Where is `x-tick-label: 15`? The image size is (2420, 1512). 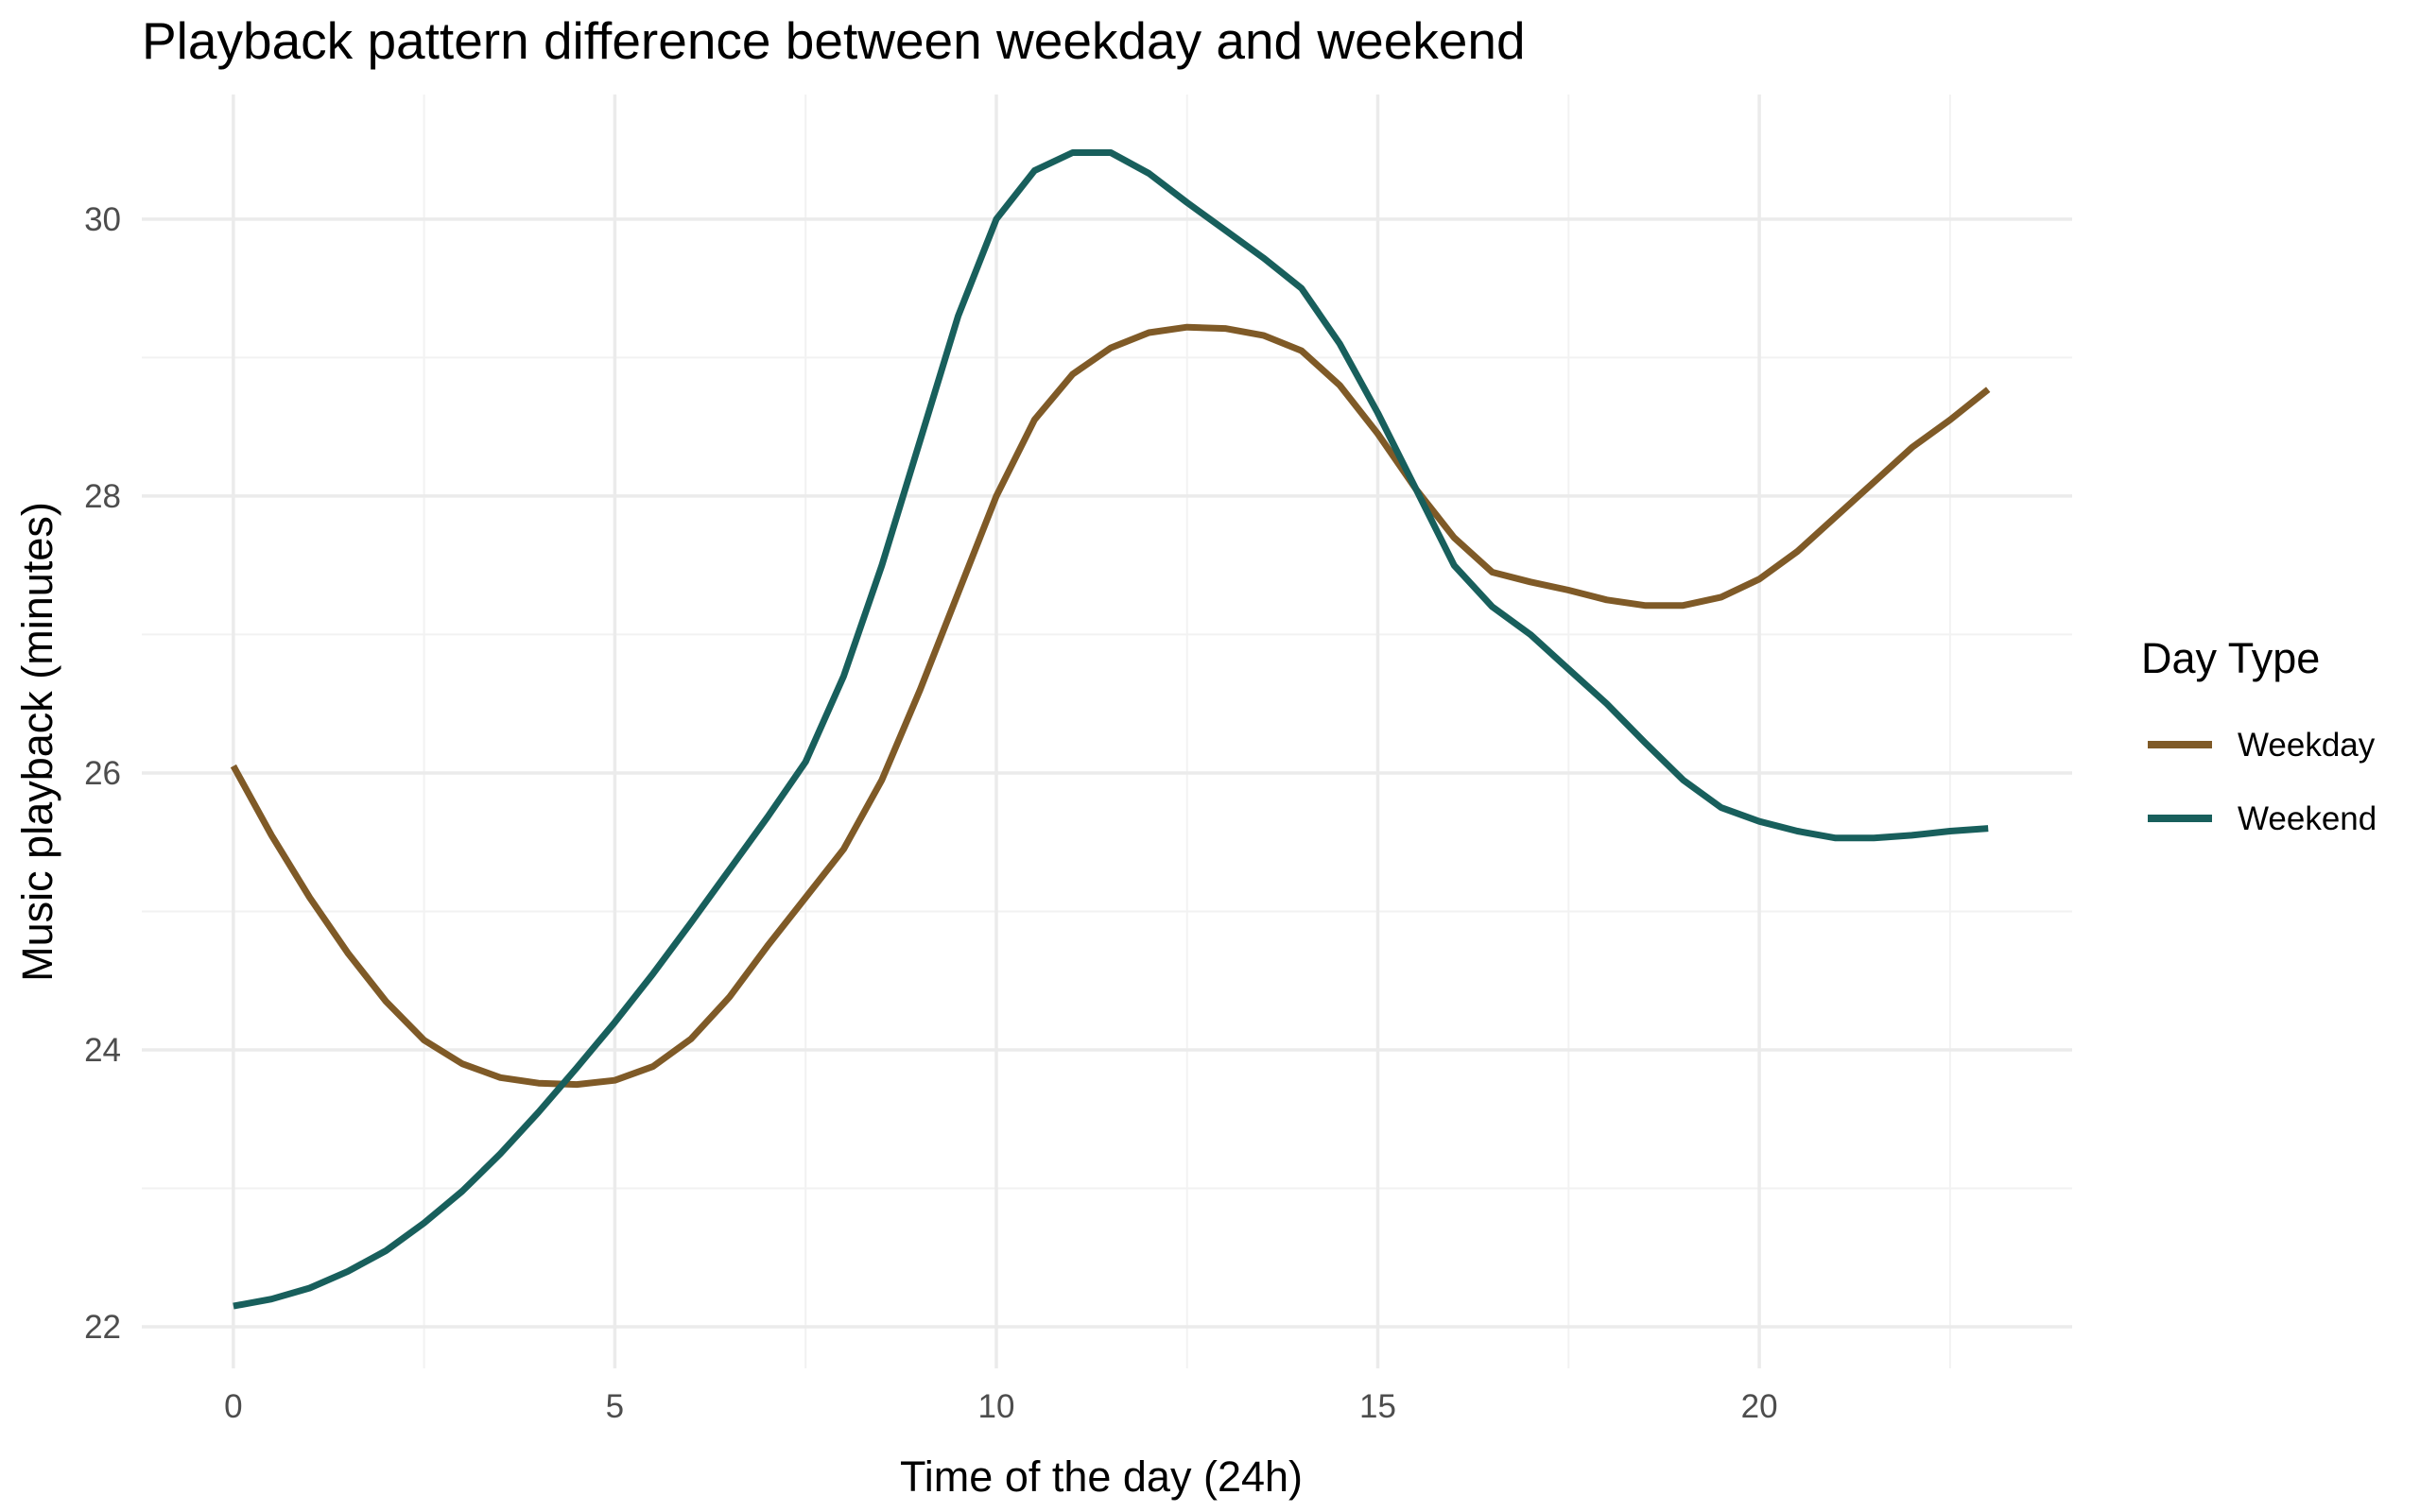
x-tick-label: 15 is located at coordinates (1377, 1406).